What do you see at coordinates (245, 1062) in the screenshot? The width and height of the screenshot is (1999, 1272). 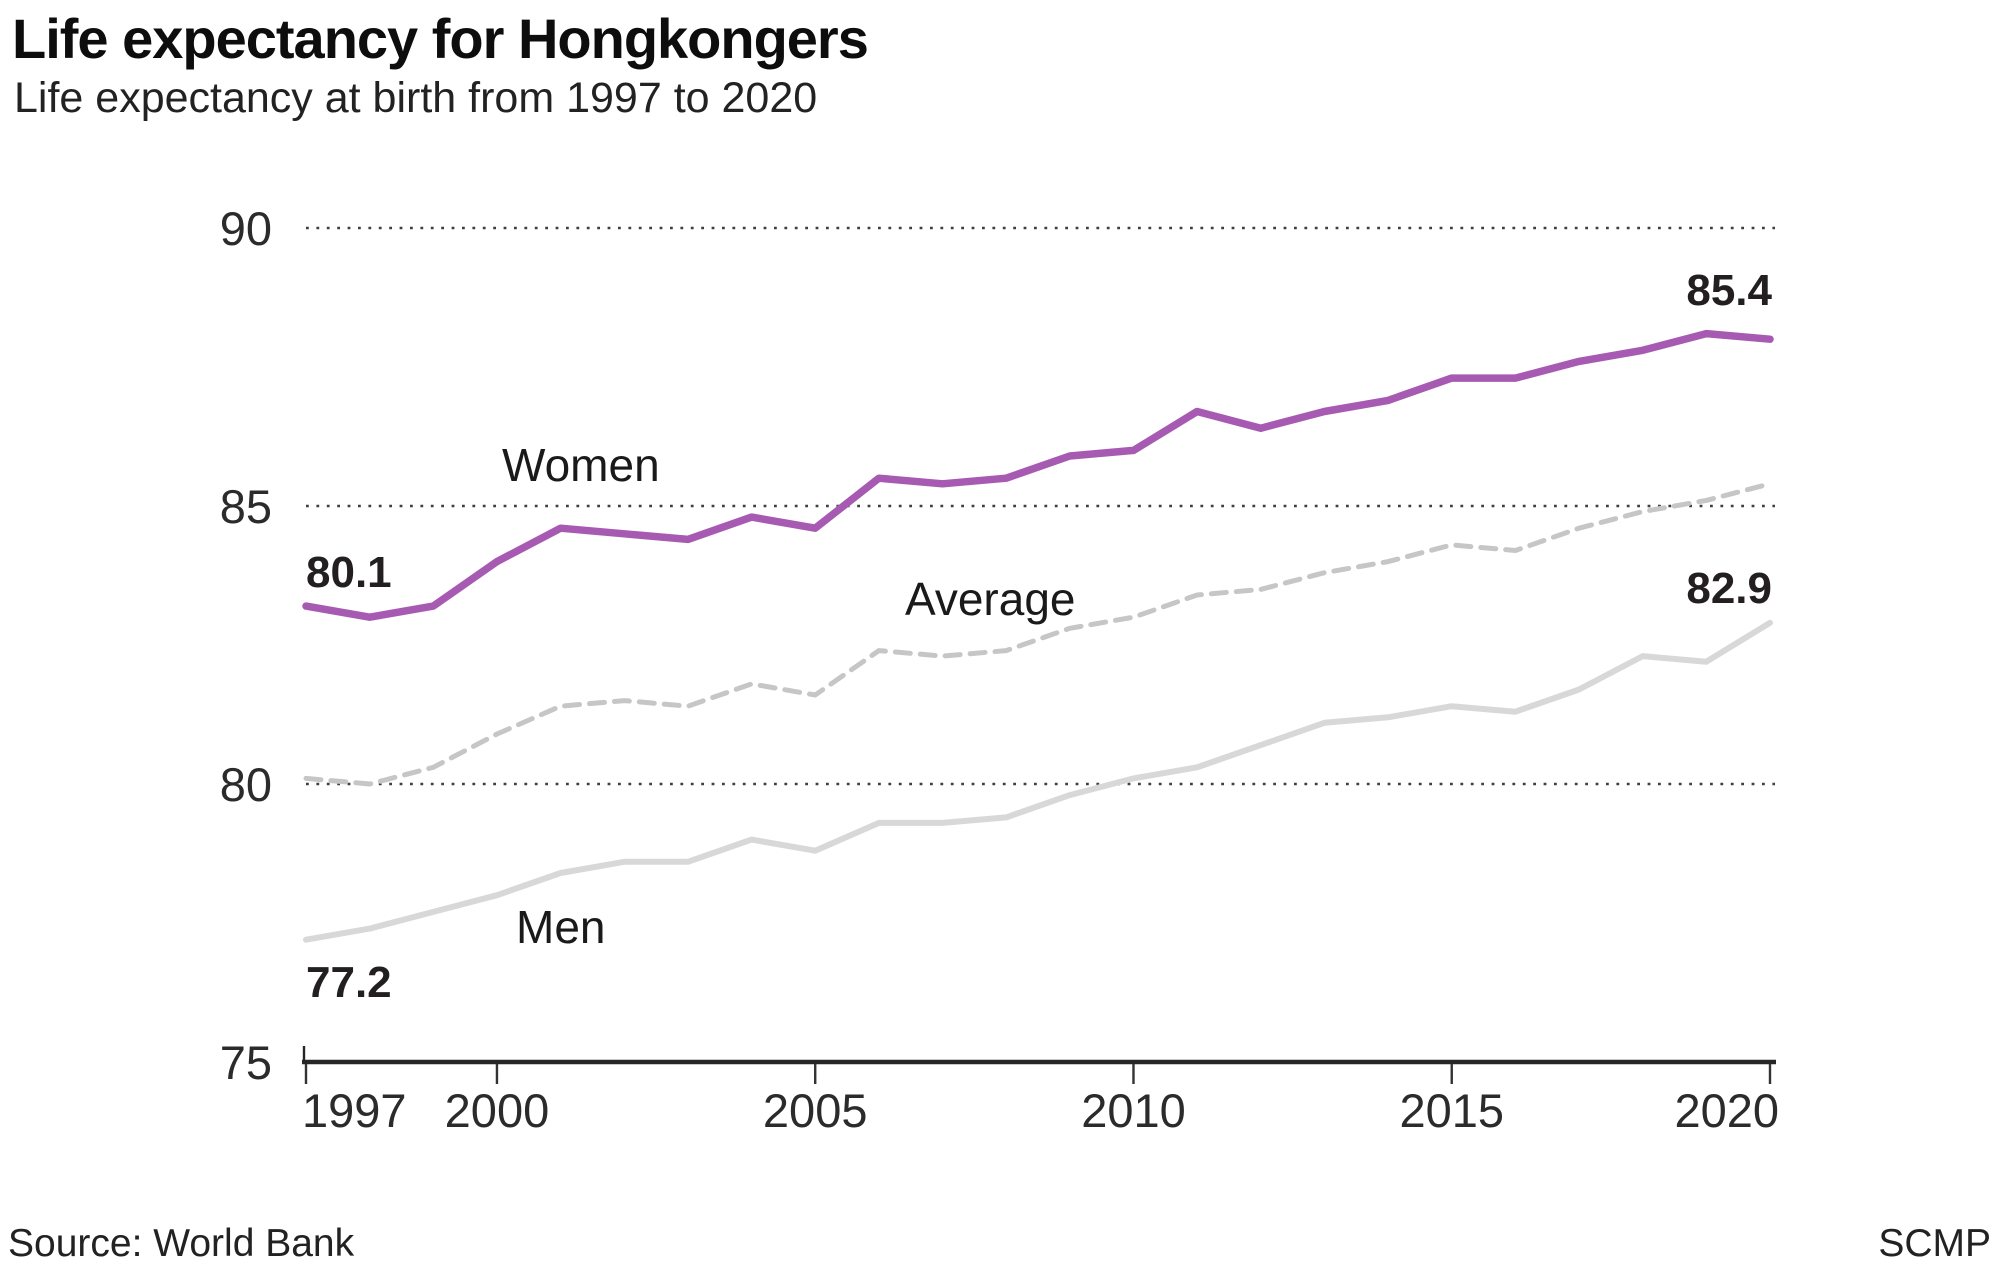 I see `y-tick-label-75: 75` at bounding box center [245, 1062].